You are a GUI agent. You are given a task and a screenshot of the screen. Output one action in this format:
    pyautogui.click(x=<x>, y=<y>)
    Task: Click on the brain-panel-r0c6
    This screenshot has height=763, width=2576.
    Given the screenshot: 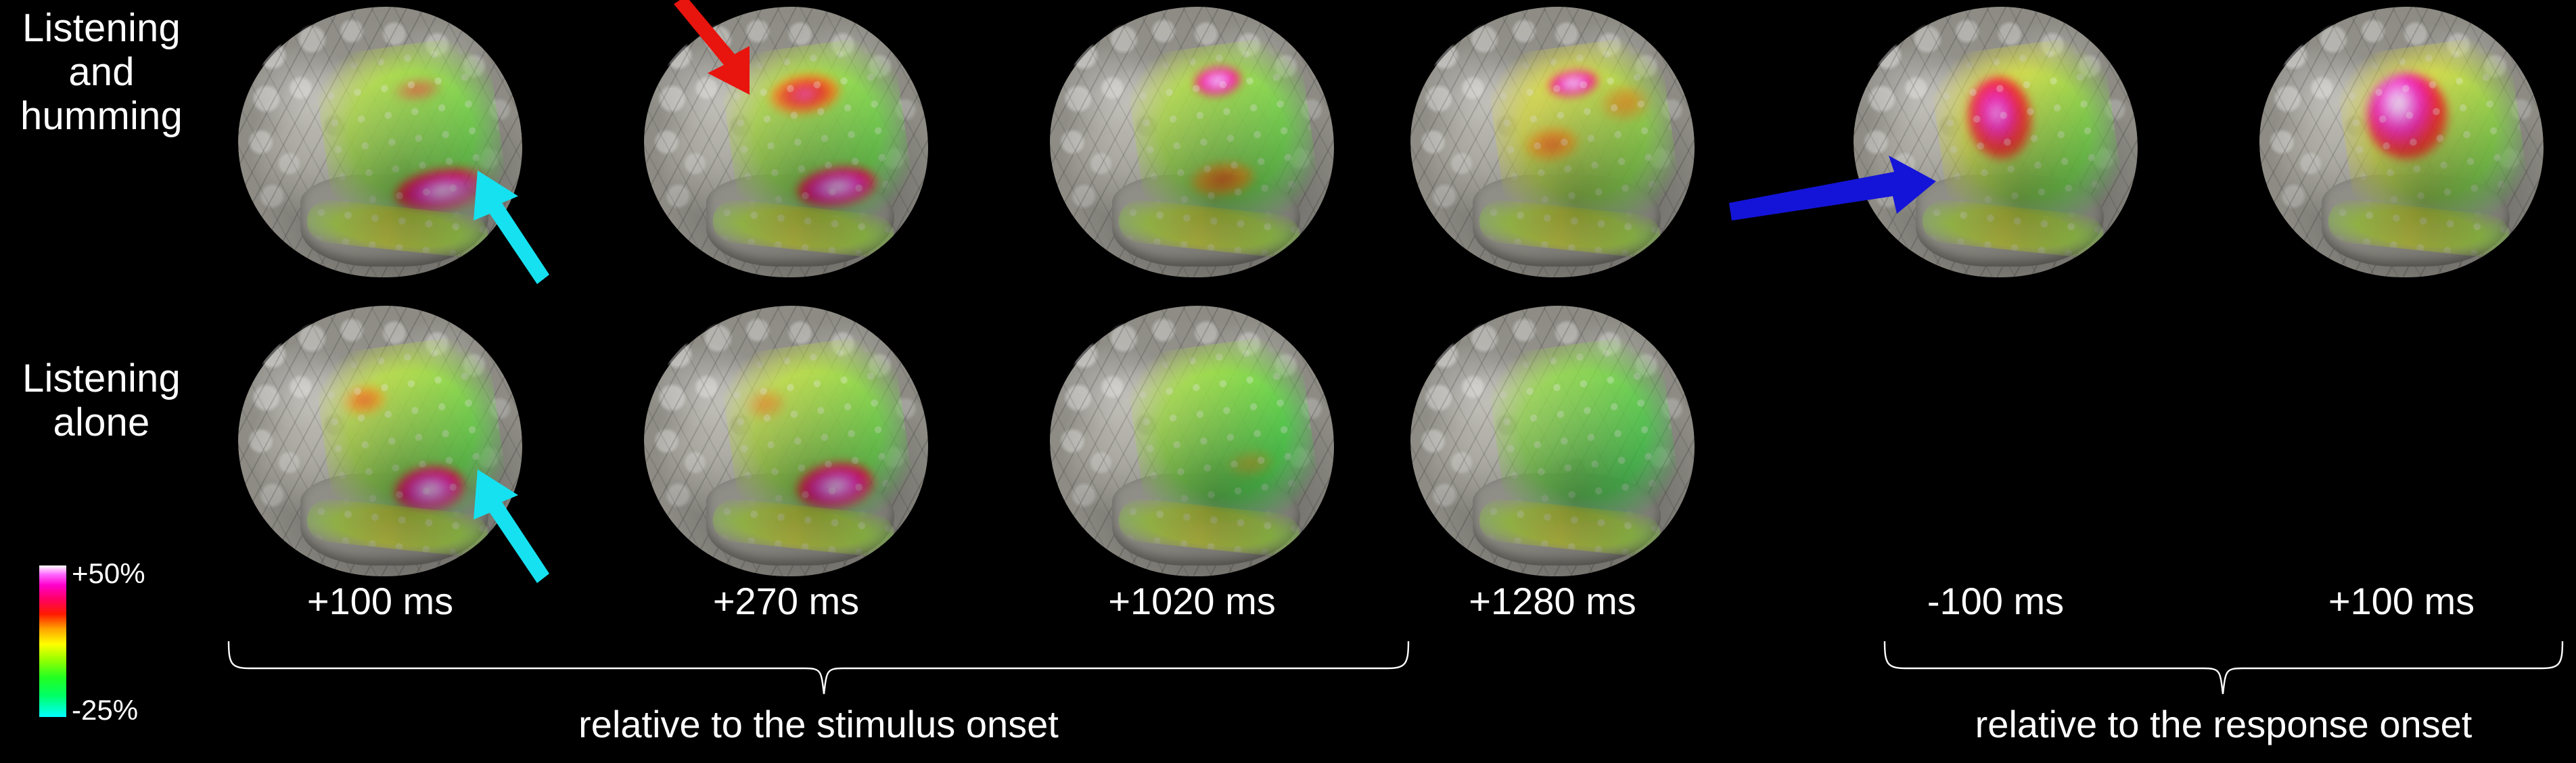 What is the action you would take?
    pyautogui.click(x=2401, y=142)
    